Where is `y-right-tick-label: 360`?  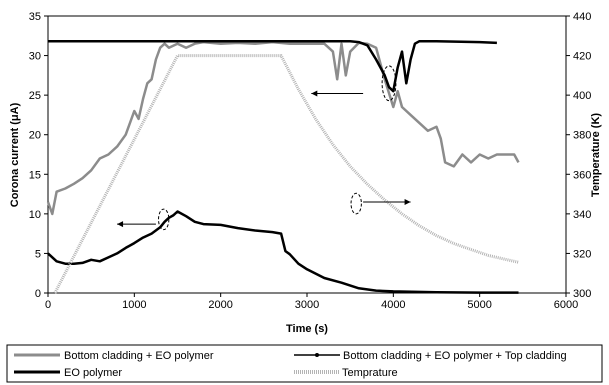
y-right-tick-label: 360 is located at coordinates (582, 175).